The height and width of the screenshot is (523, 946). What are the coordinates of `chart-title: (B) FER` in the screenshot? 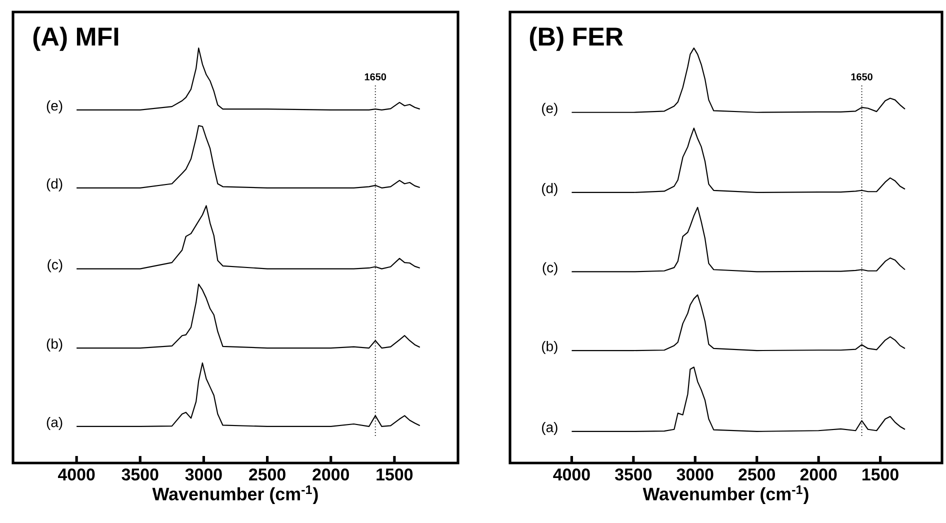 It's located at (577, 38).